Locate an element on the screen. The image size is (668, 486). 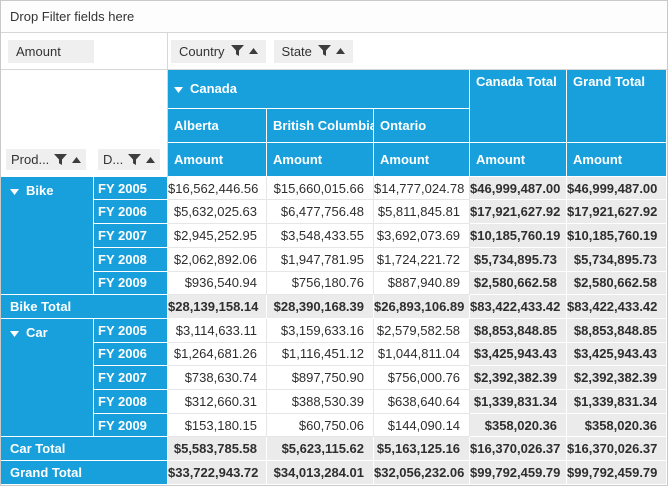
value-cell: $1,044,811.04 is located at coordinates (422, 354).